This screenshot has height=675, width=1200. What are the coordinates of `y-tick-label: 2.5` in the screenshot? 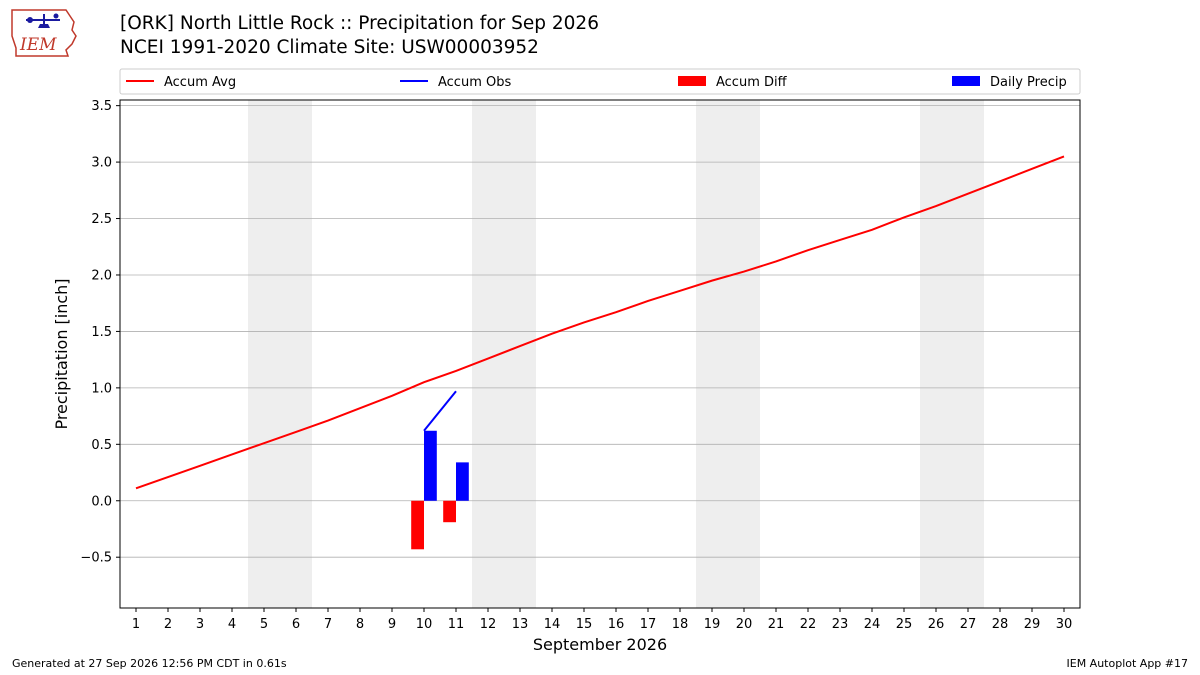 It's located at (101, 219).